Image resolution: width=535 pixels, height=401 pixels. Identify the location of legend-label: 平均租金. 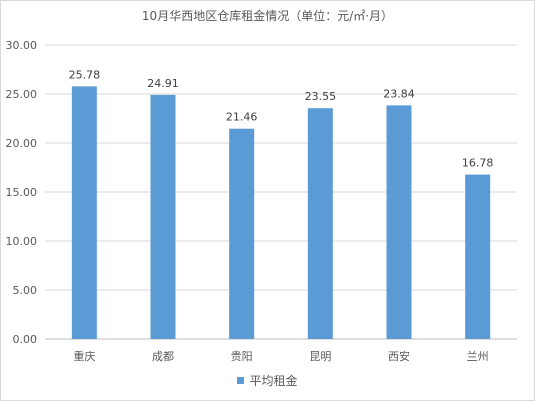
(273, 381).